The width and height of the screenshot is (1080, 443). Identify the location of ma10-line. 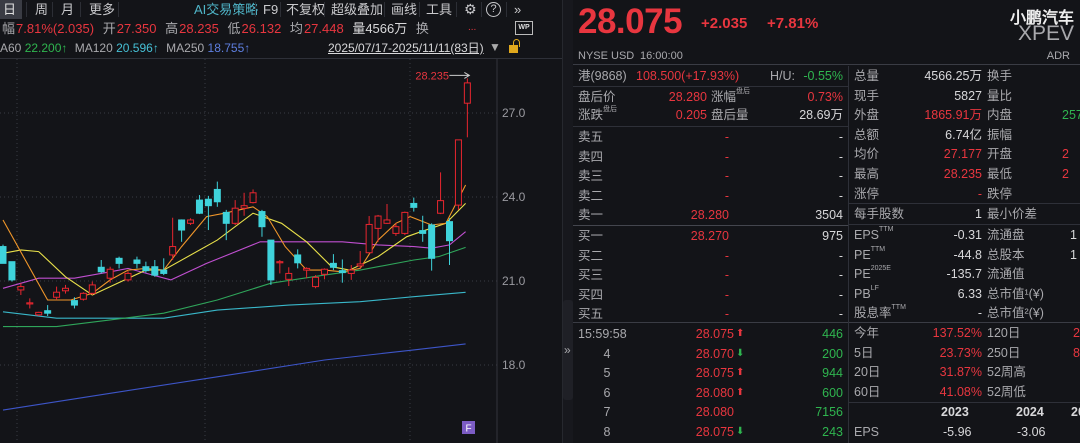
(234, 249).